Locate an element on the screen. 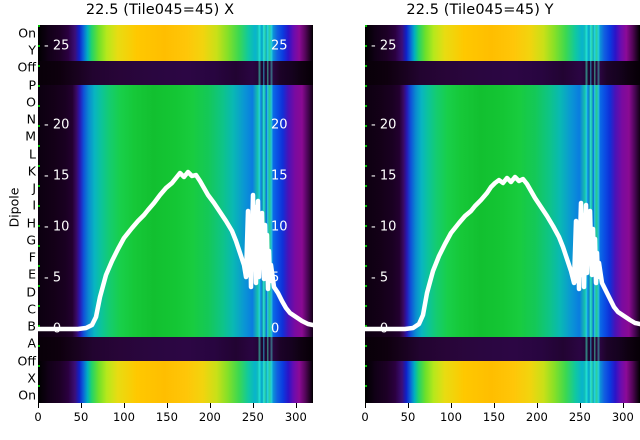 Image resolution: width=640 pixels, height=440 pixels. x-tick-label-right-1: 50 is located at coordinates (408, 417).